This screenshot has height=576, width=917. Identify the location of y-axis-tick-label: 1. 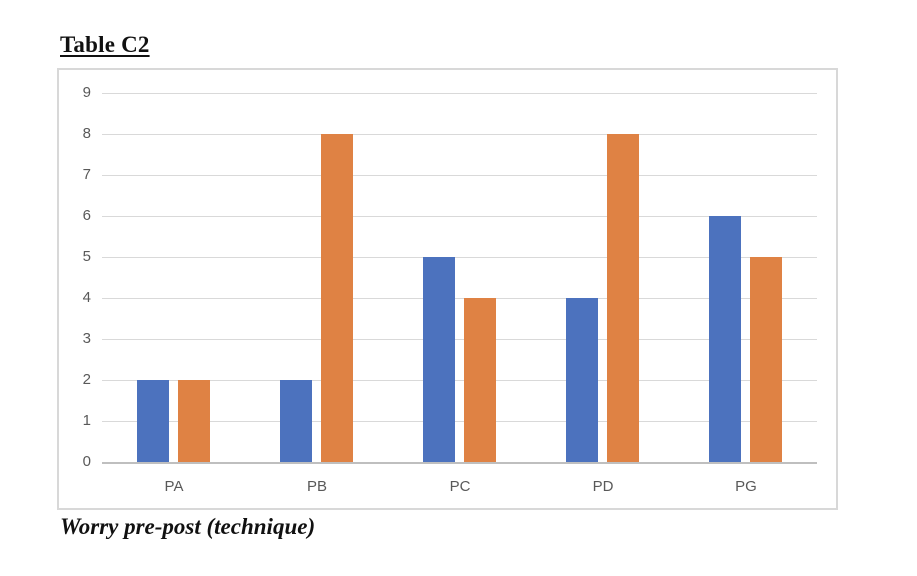
(86, 420).